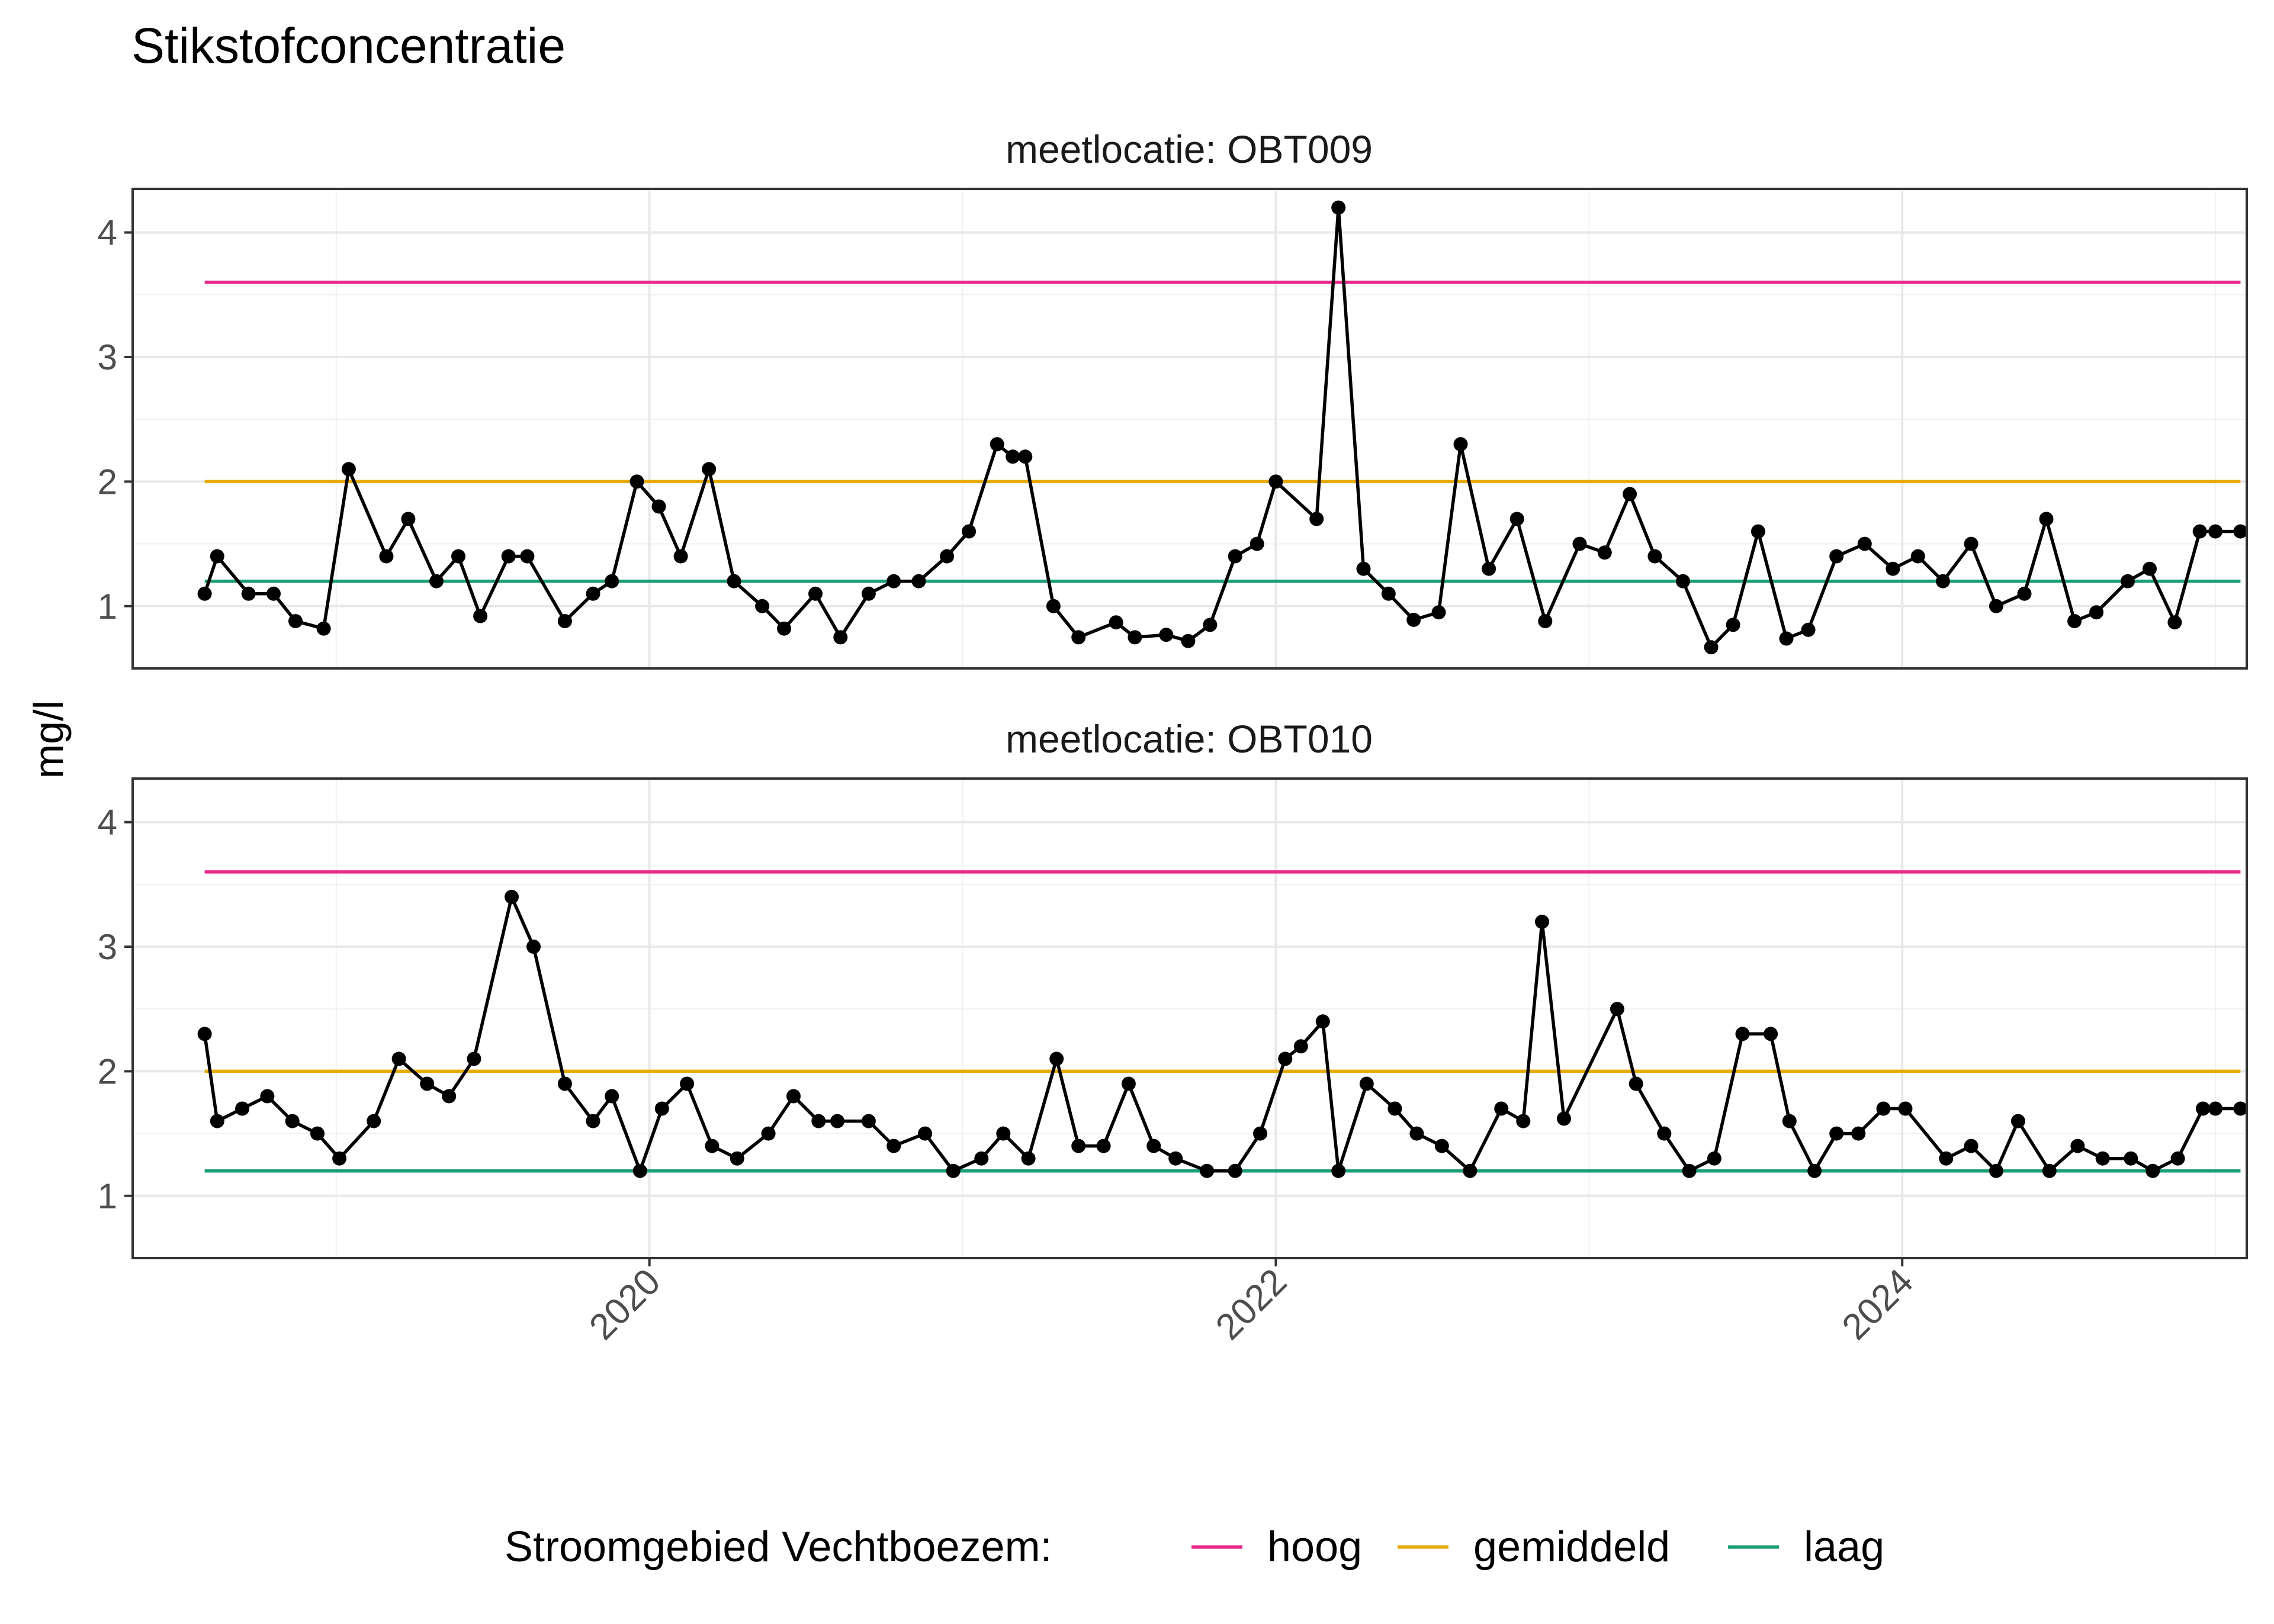 The width and height of the screenshot is (2274, 1624). Describe the element at coordinates (1537, 1547) in the screenshot. I see `legend-entries: hoog gemiddeld laag` at that location.